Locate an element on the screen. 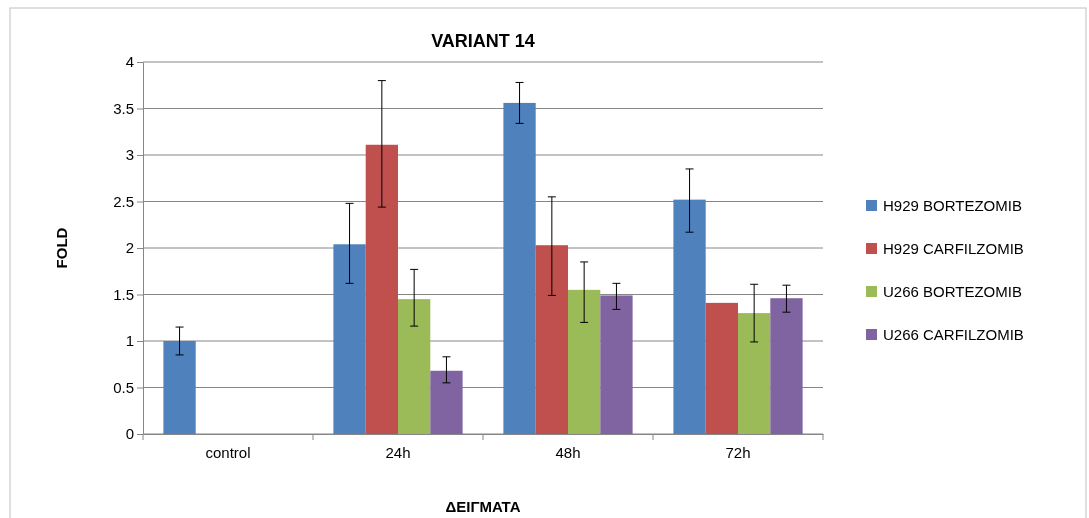 The width and height of the screenshot is (1089, 518). y-tick-label: 1.5 is located at coordinates (123, 294).